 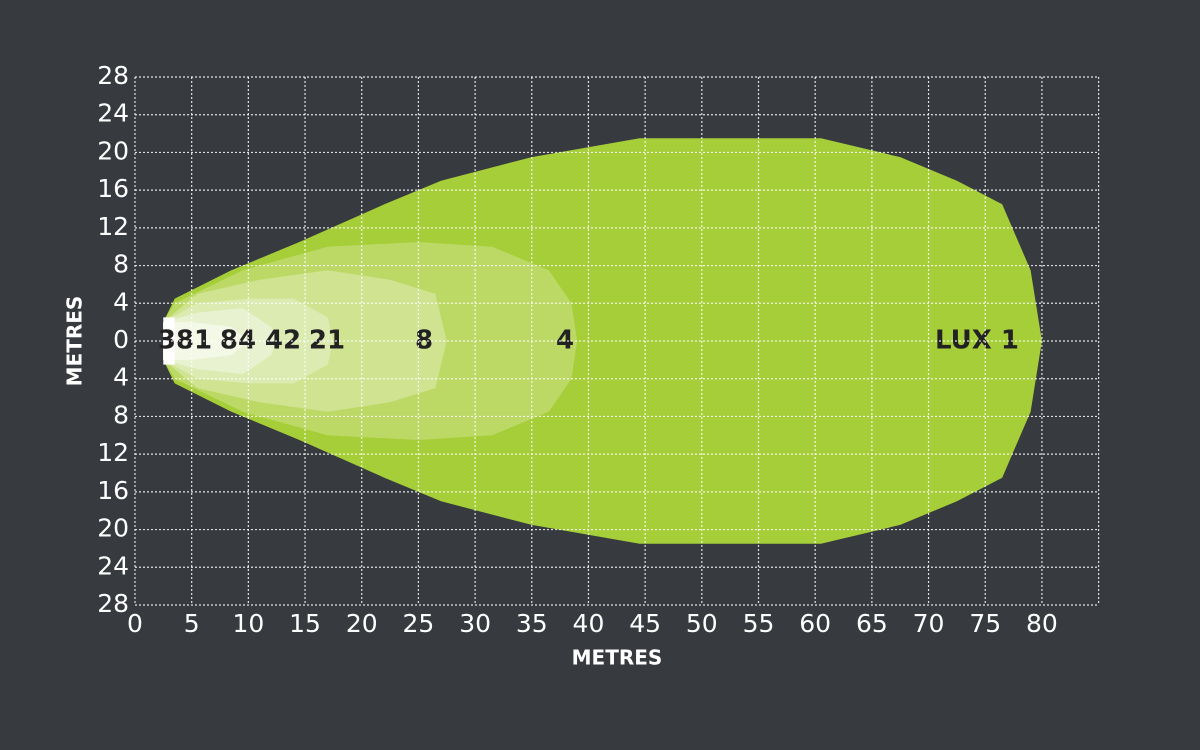 I want to click on x-tick-label: 75, so click(x=985, y=623).